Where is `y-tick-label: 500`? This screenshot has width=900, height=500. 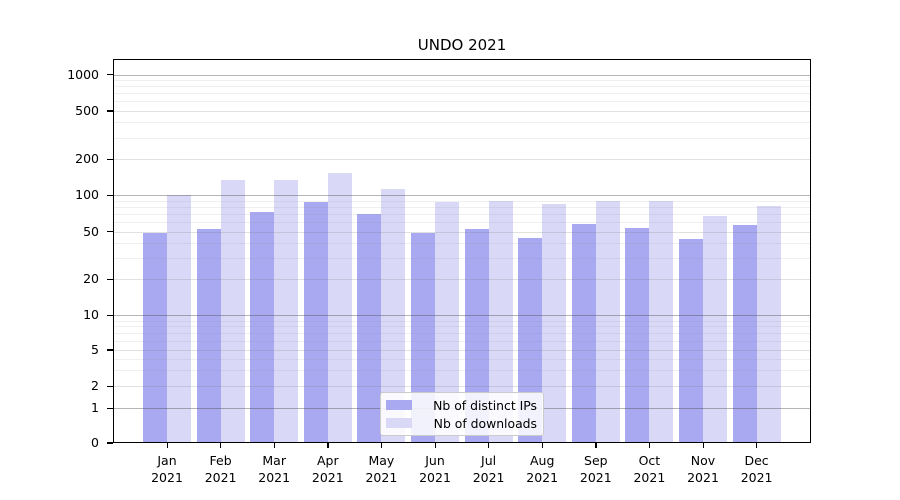
y-tick-label: 500 is located at coordinates (87, 110).